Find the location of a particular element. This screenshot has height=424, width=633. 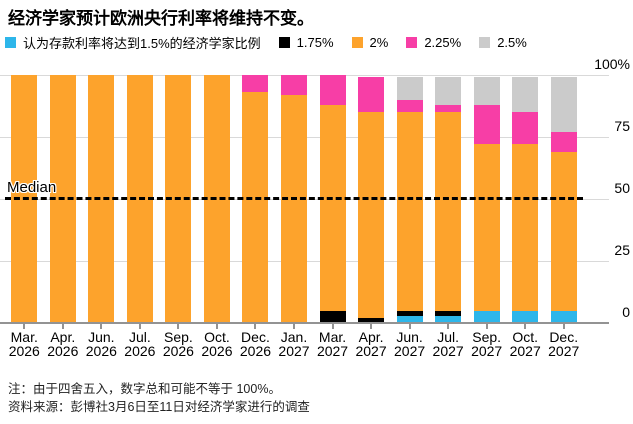

y-axis-label: 25 is located at coordinates (622, 250).